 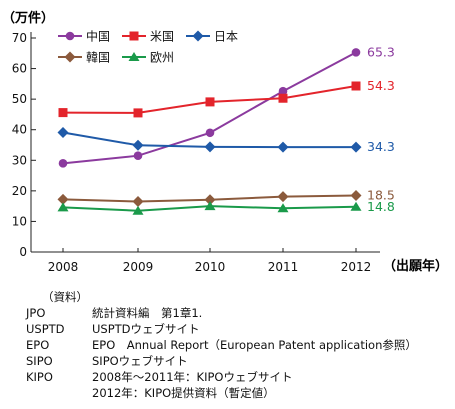 I want to click on source-key, so click(x=59, y=393).